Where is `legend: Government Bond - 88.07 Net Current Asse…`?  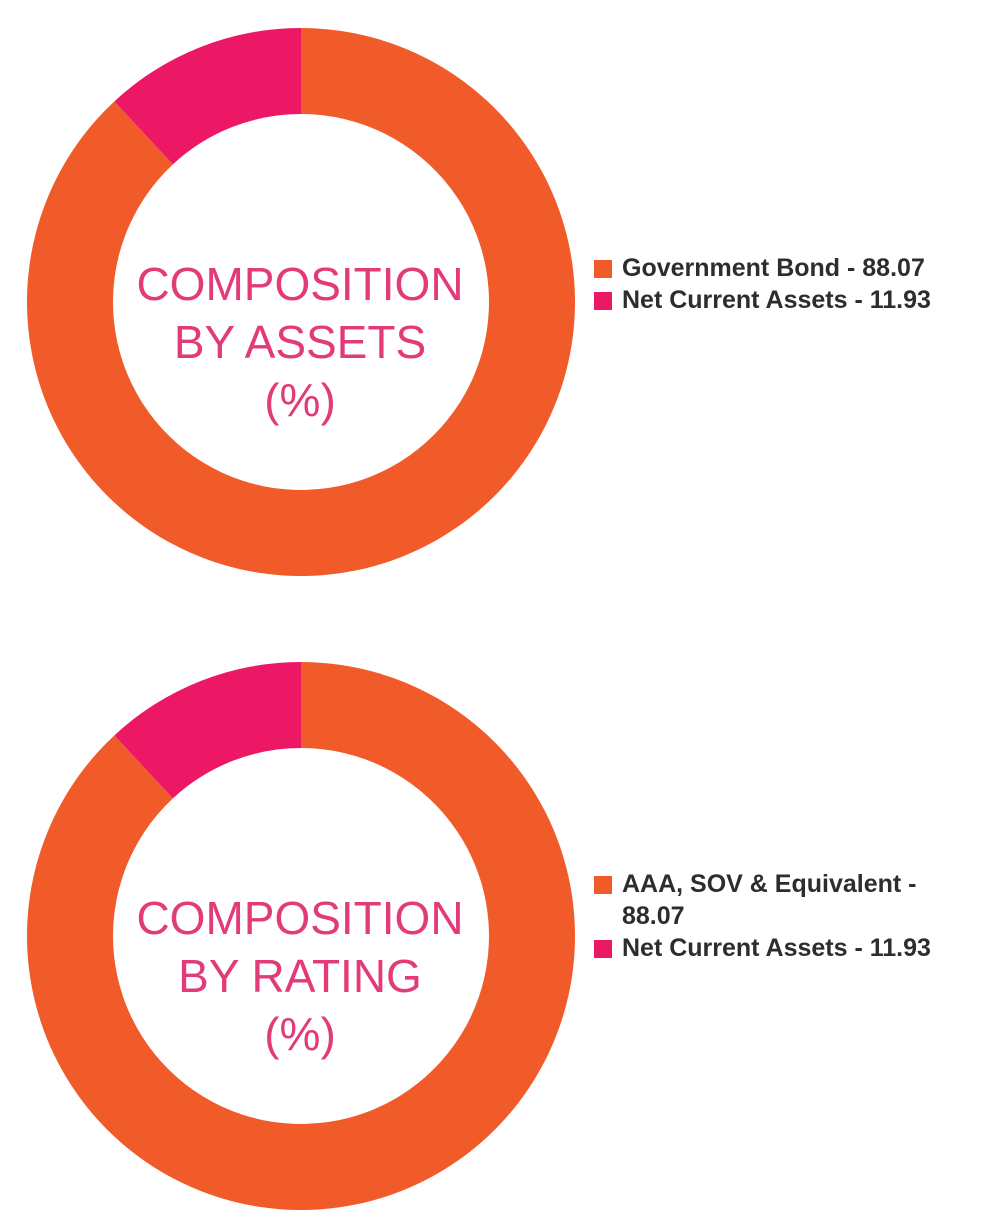 legend: Government Bond - 88.07 Net Current Asse… is located at coordinates (789, 284).